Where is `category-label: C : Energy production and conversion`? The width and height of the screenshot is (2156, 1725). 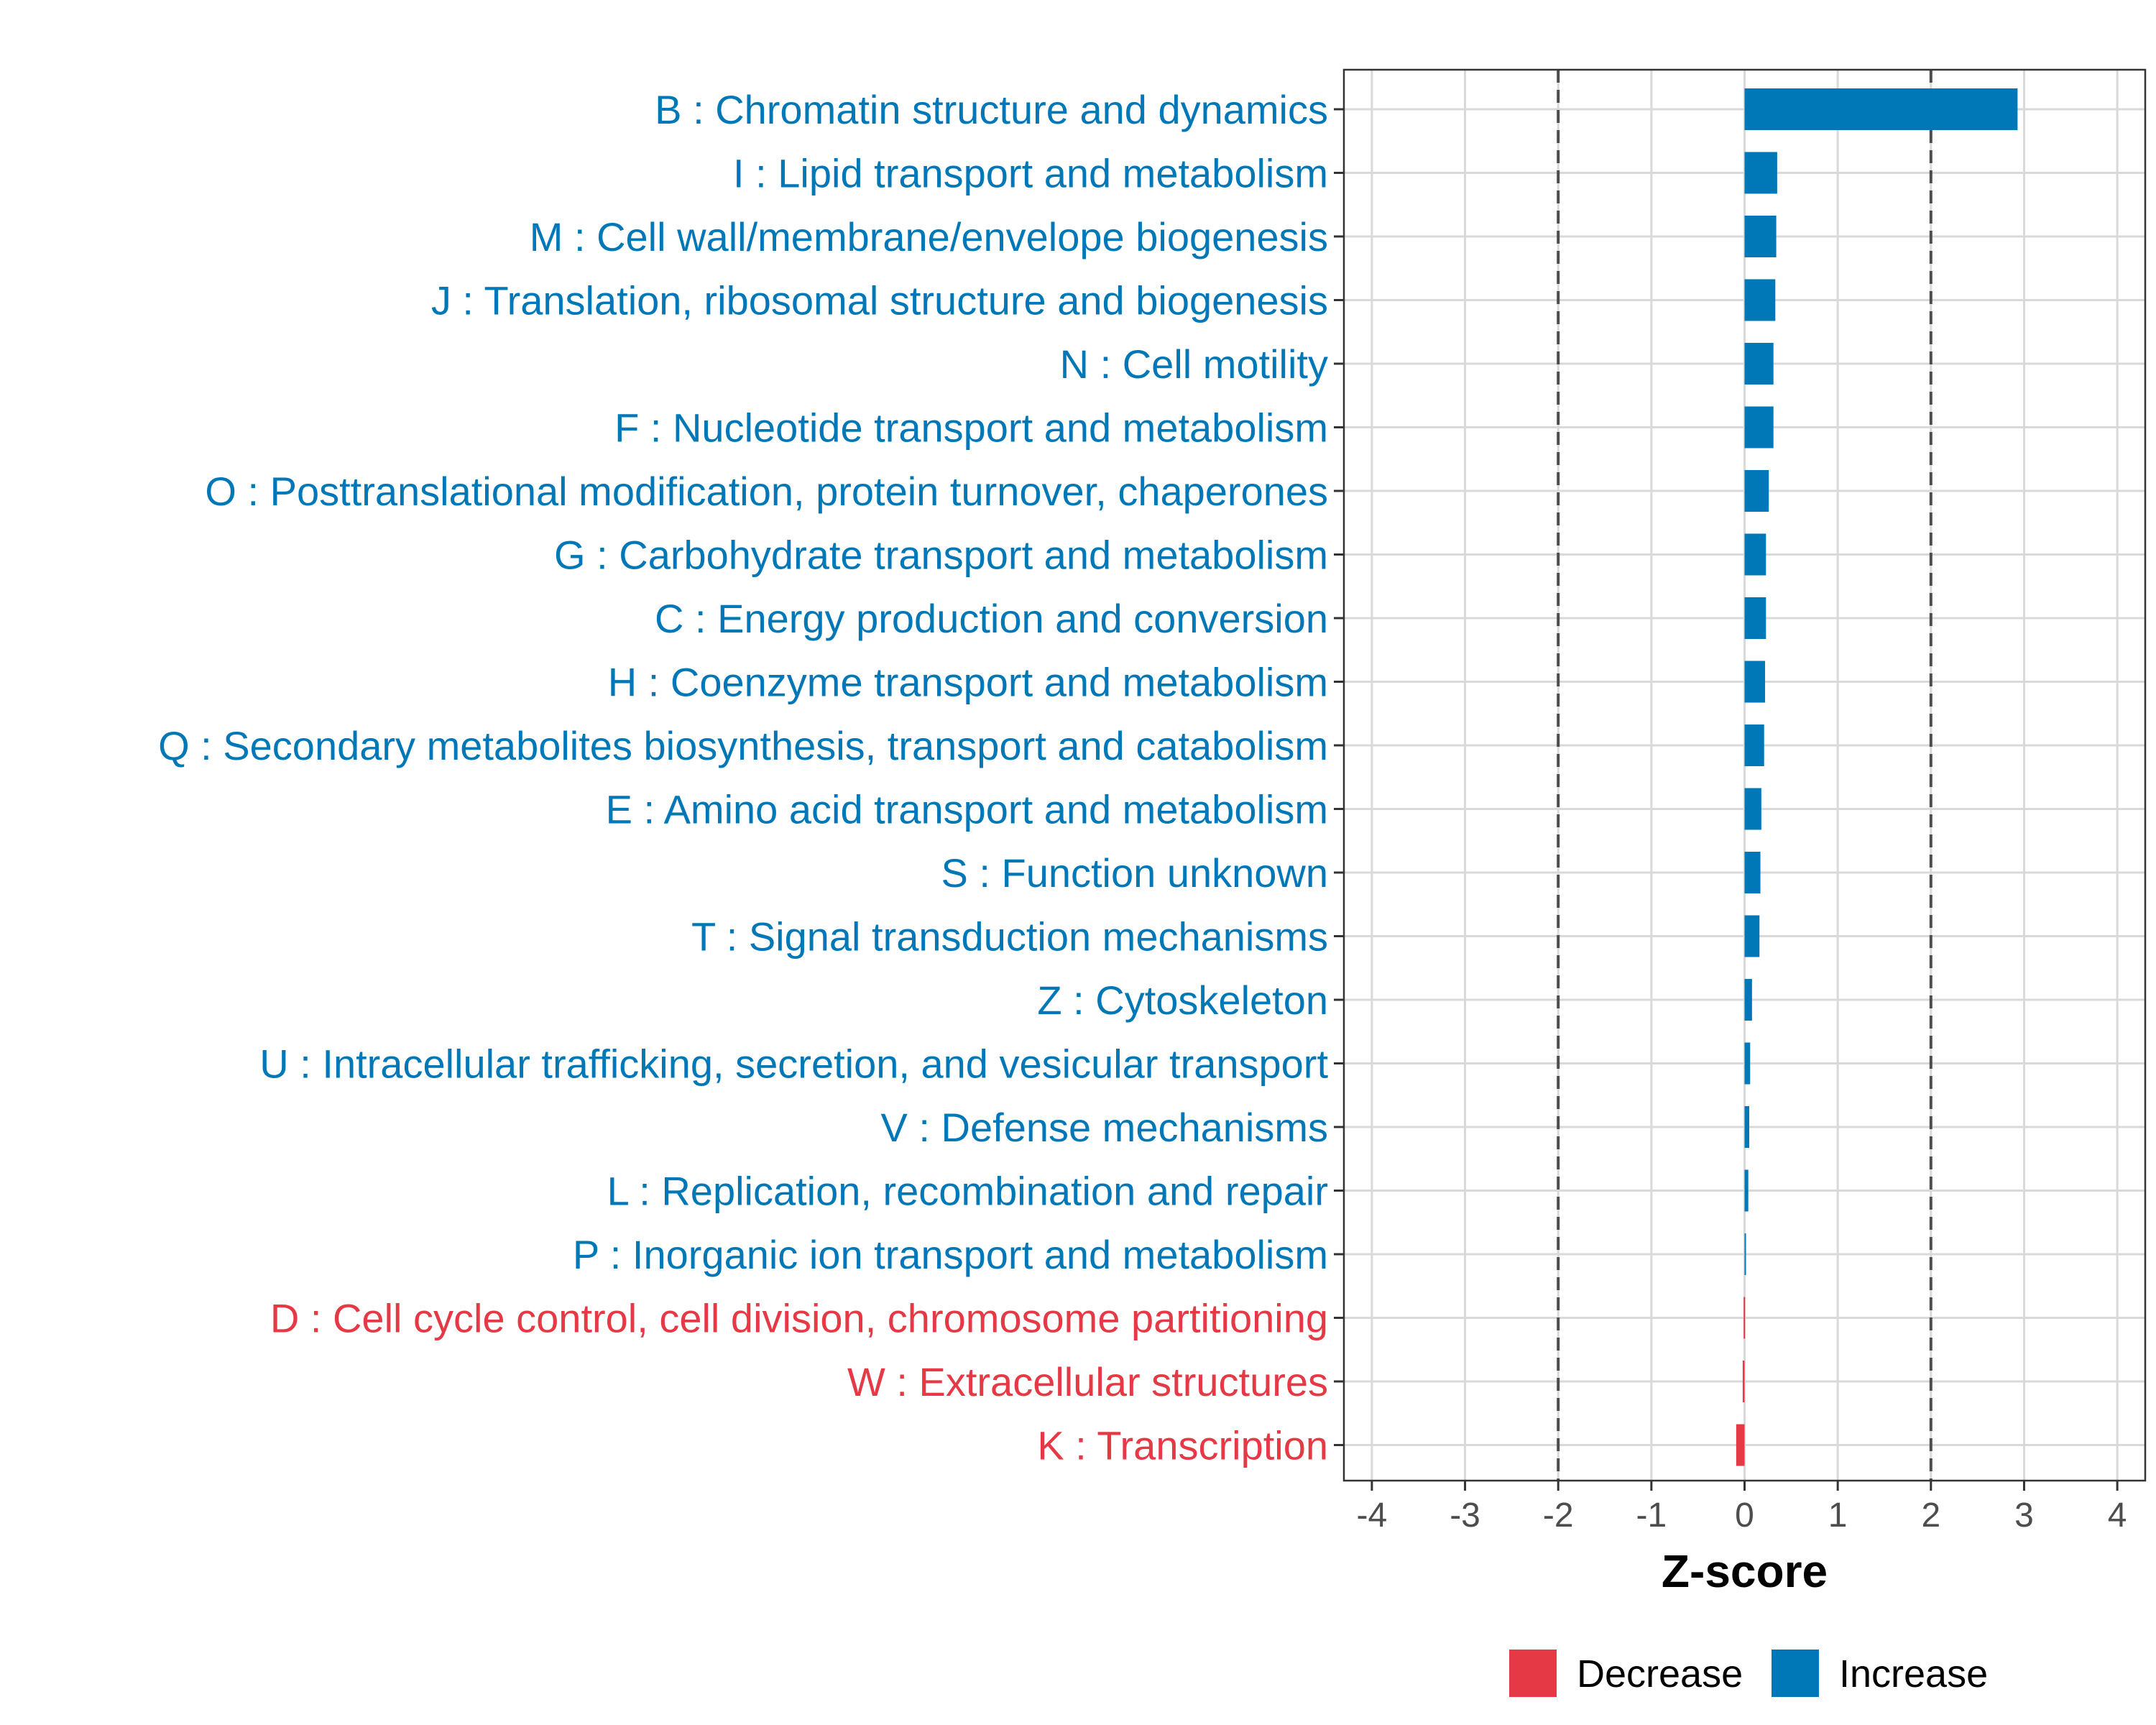 category-label: C : Energy production and conversion is located at coordinates (991, 618).